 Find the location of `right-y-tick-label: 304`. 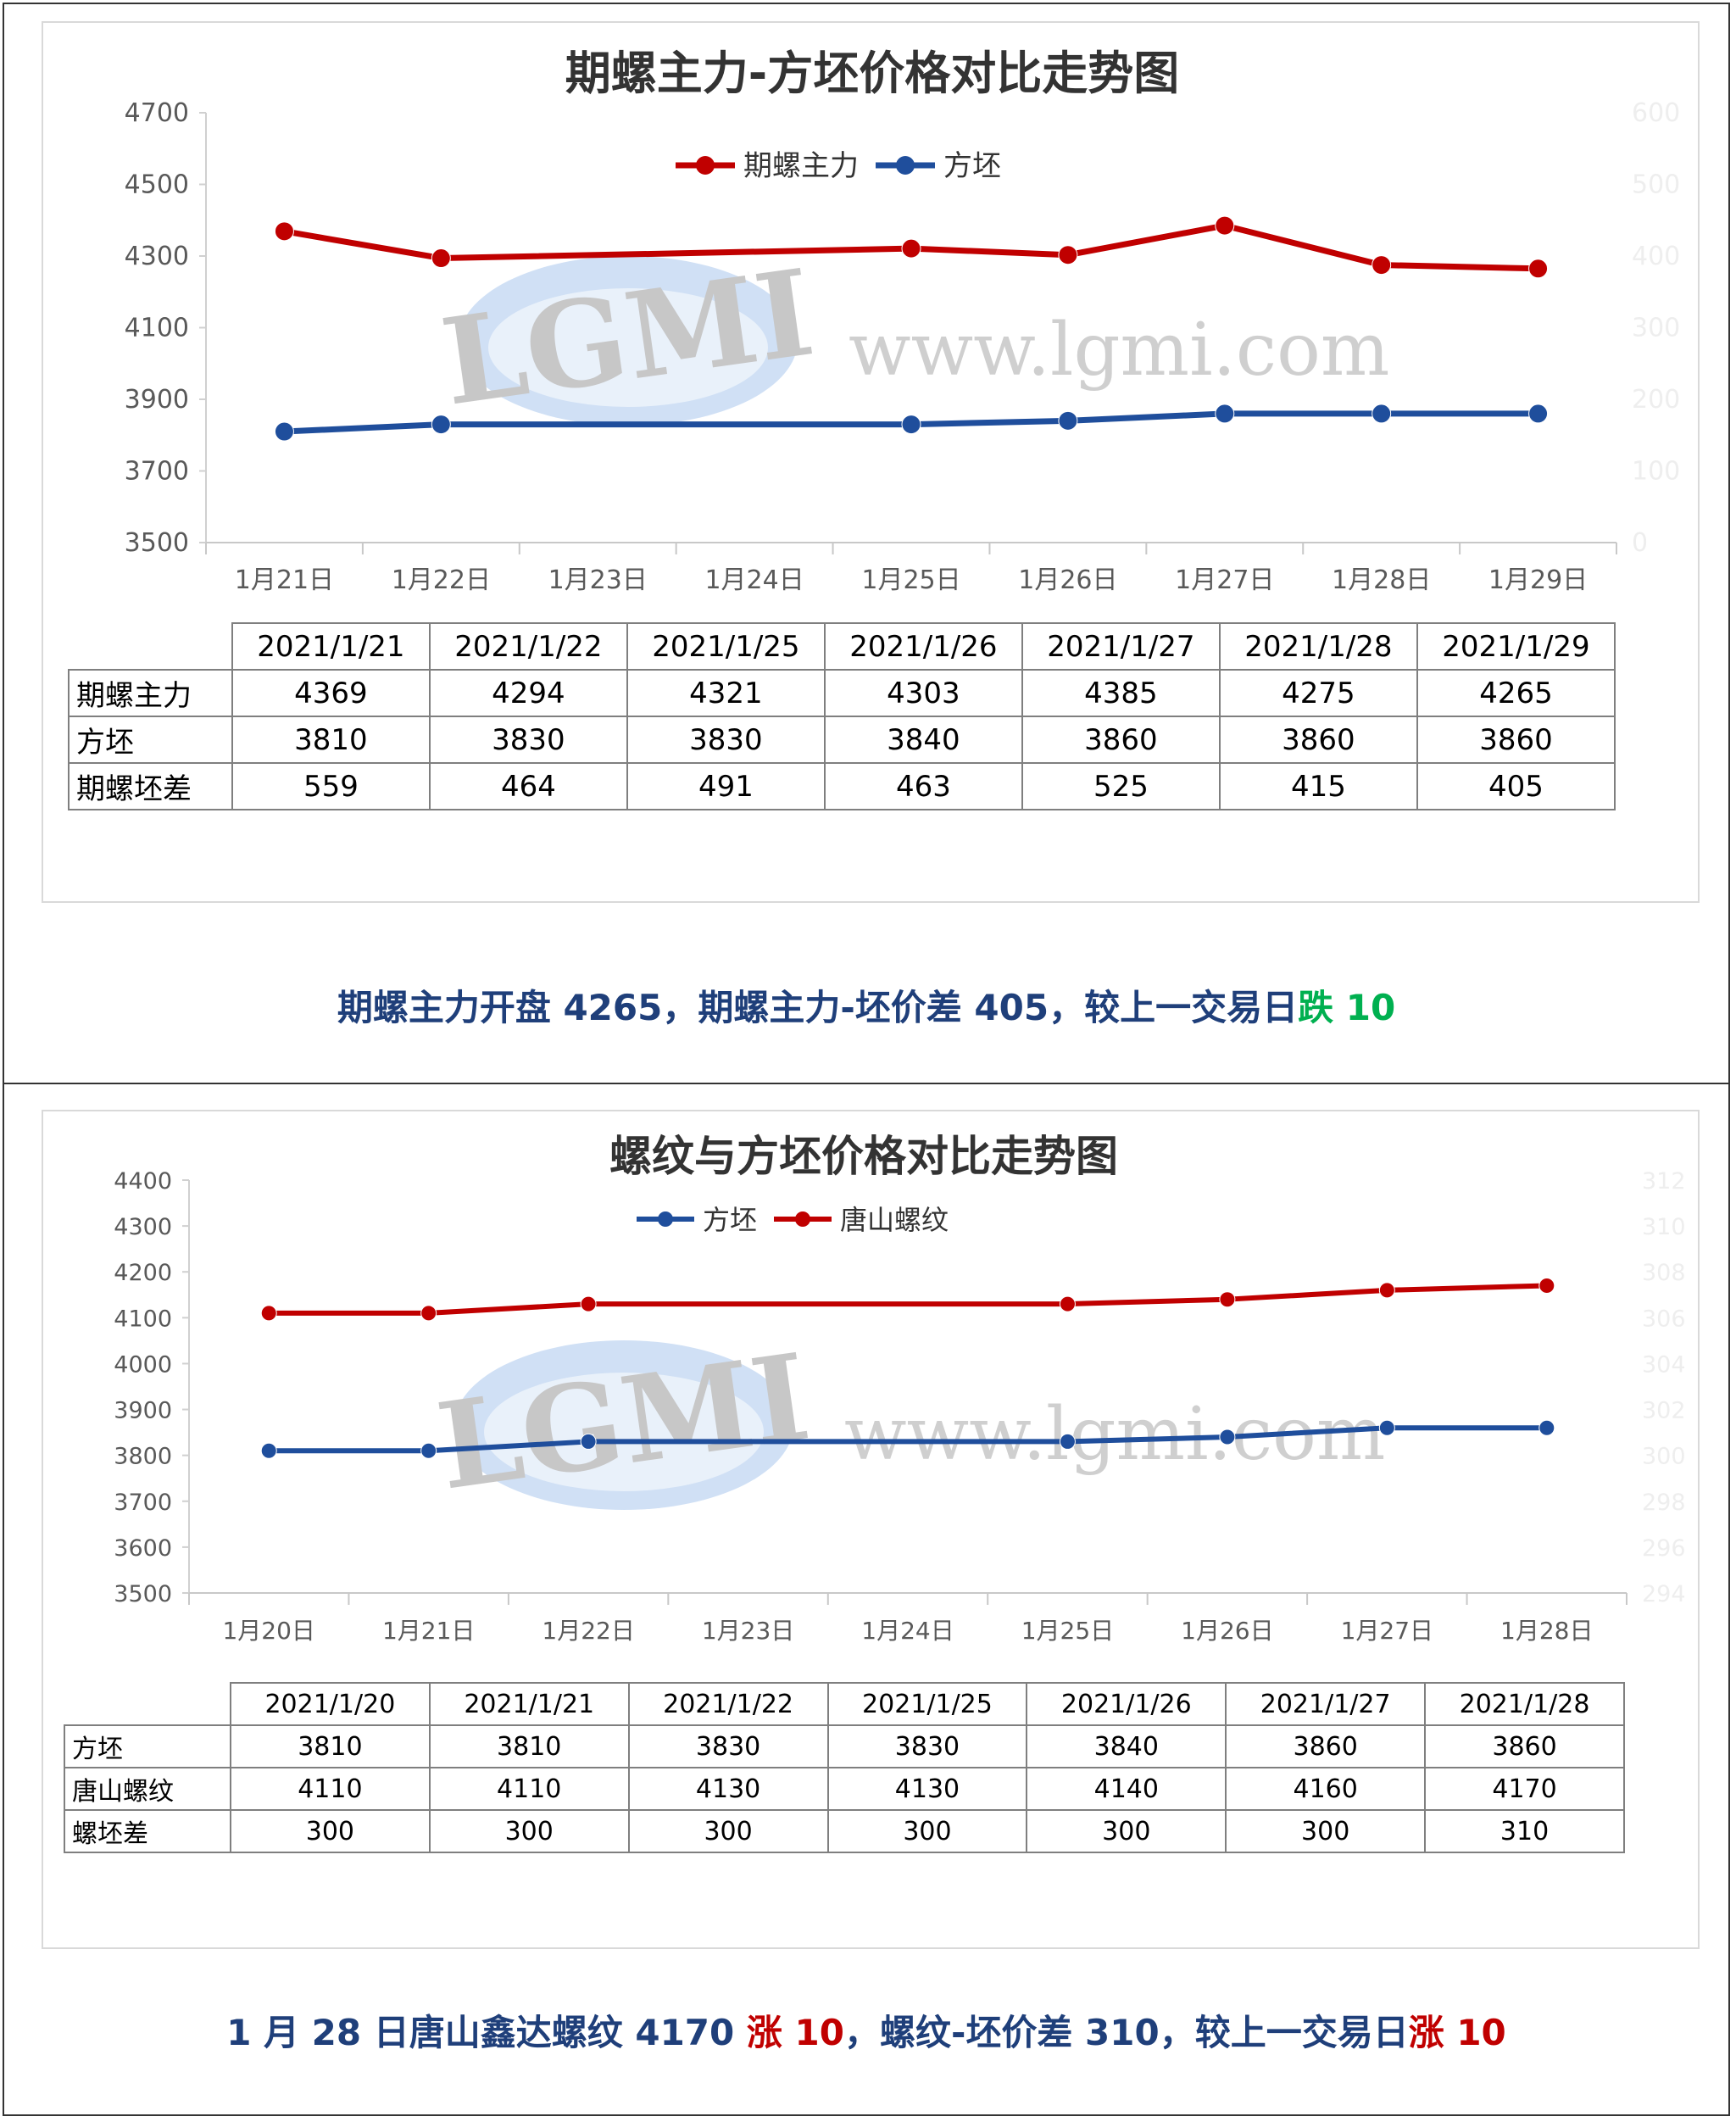

right-y-tick-label: 304 is located at coordinates (1664, 1365).